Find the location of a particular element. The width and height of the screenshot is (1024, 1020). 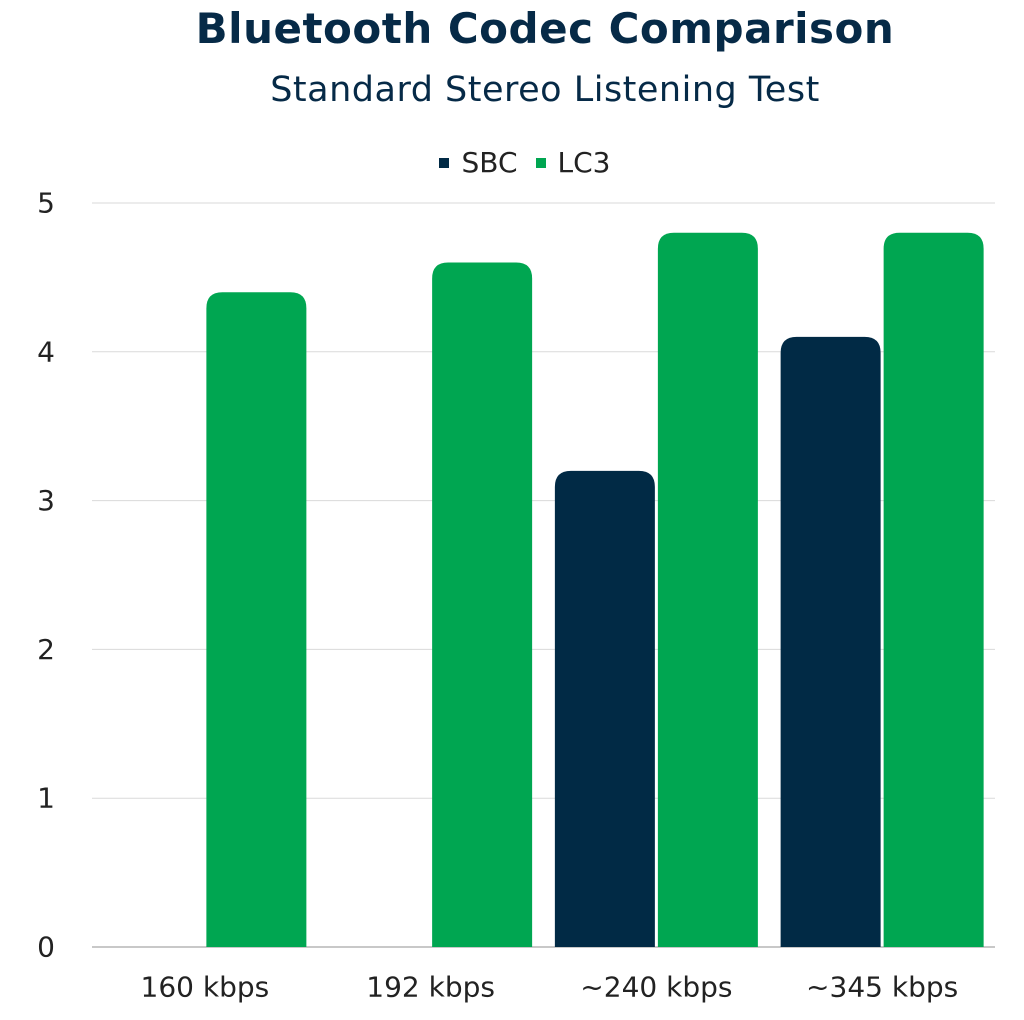

bar-lc3-345kbps is located at coordinates (933, 589).